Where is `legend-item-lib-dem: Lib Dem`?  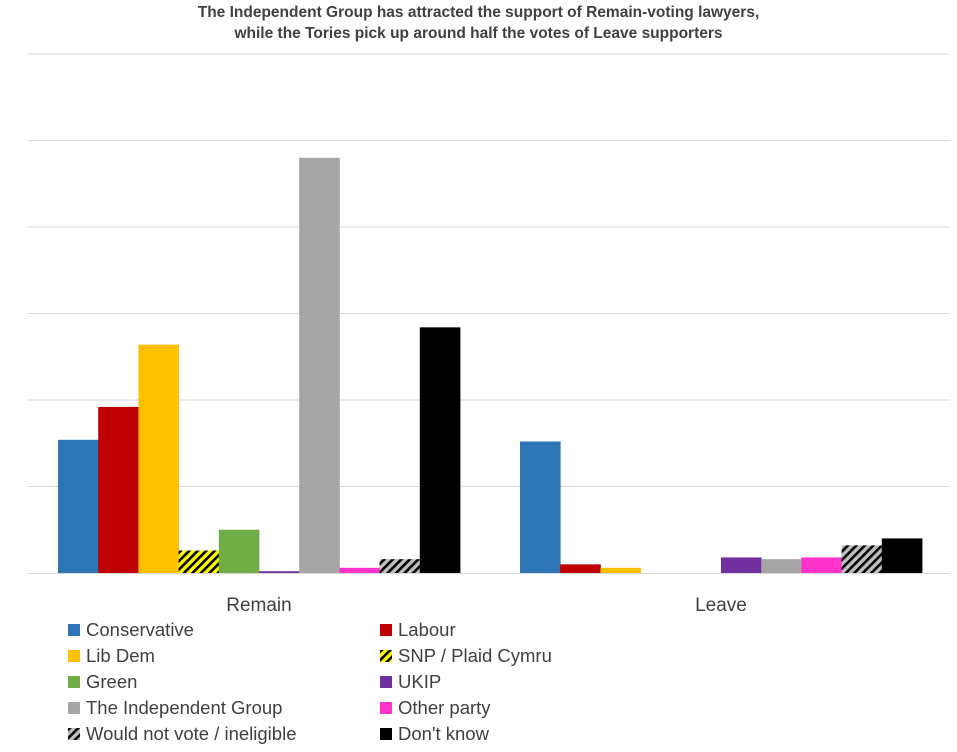
legend-item-lib-dem: Lib Dem is located at coordinates (111, 656).